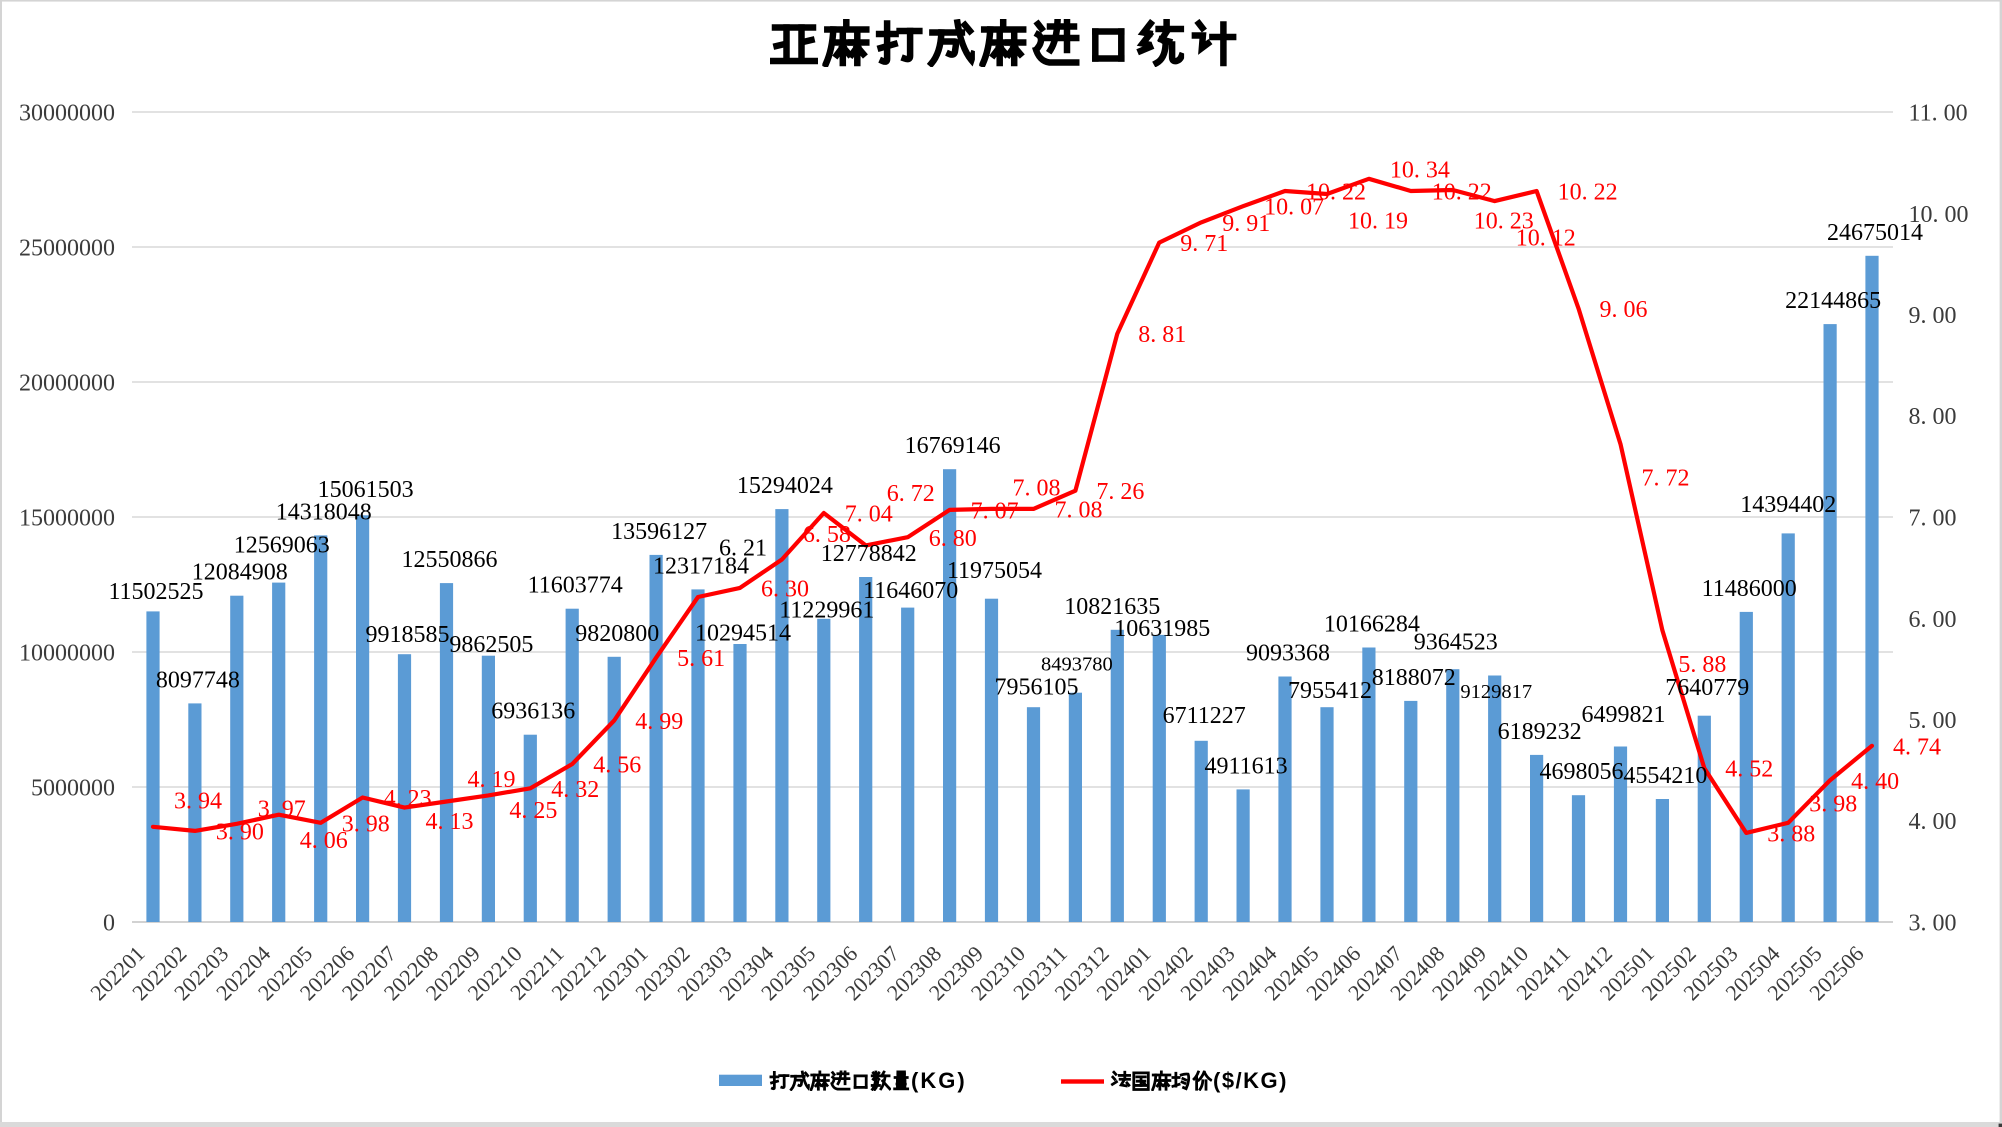 This screenshot has width=2002, height=1127. I want to click on svg-text: 4. 74, so click(1917, 747).